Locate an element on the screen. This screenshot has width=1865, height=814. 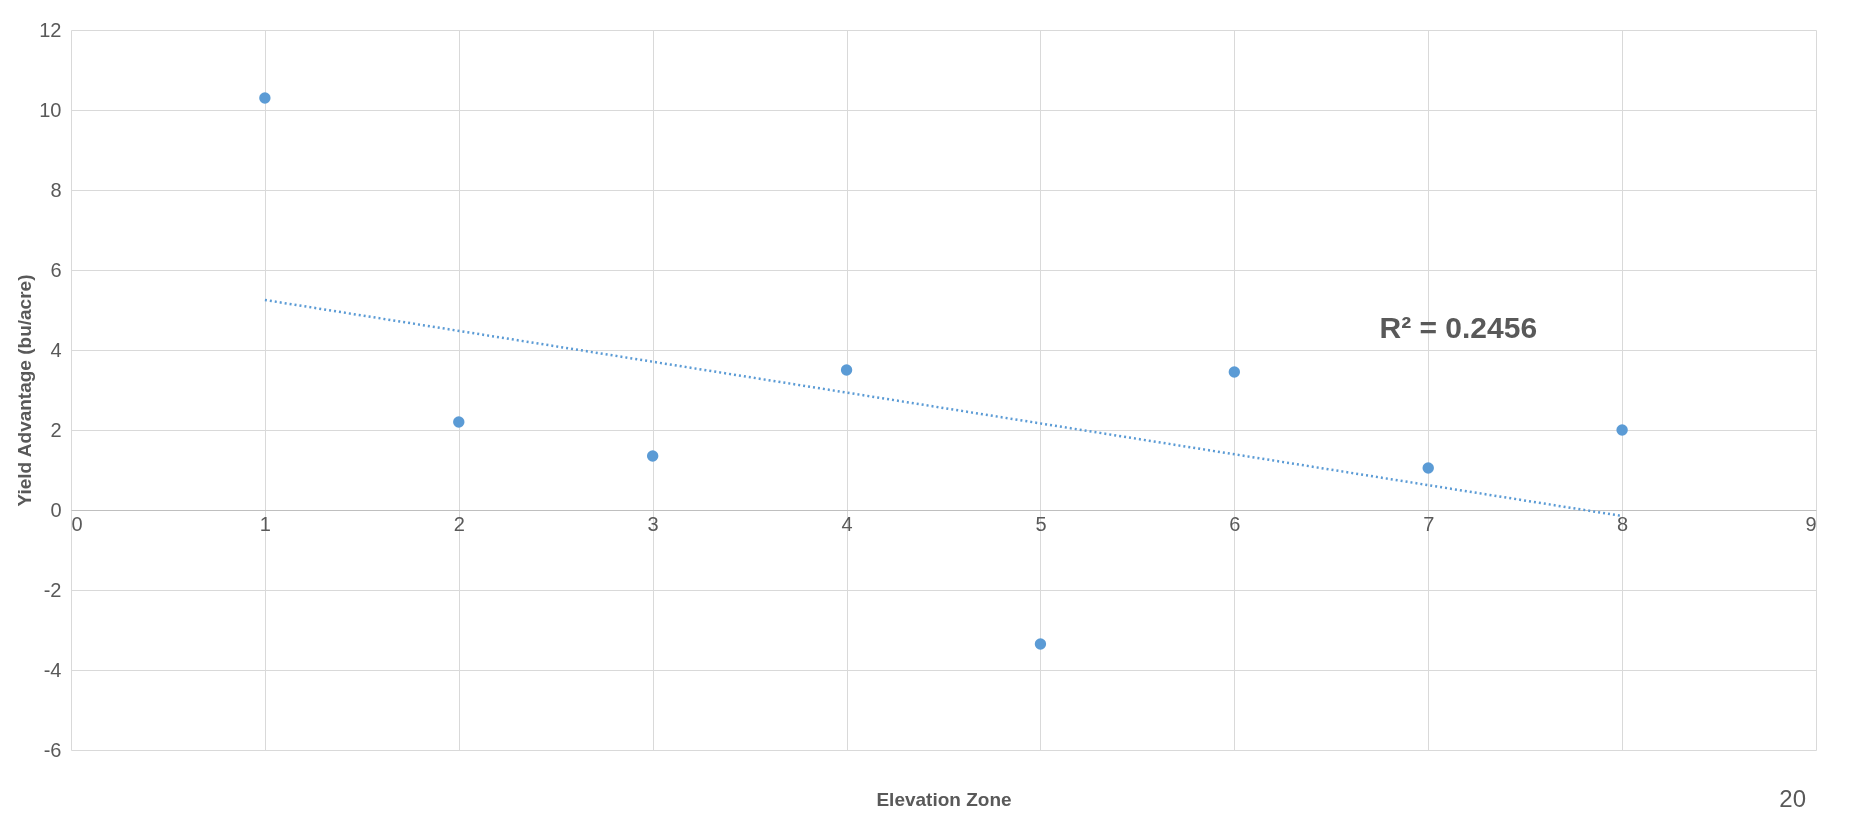
y-tick-label: 6 is located at coordinates (56, 269).